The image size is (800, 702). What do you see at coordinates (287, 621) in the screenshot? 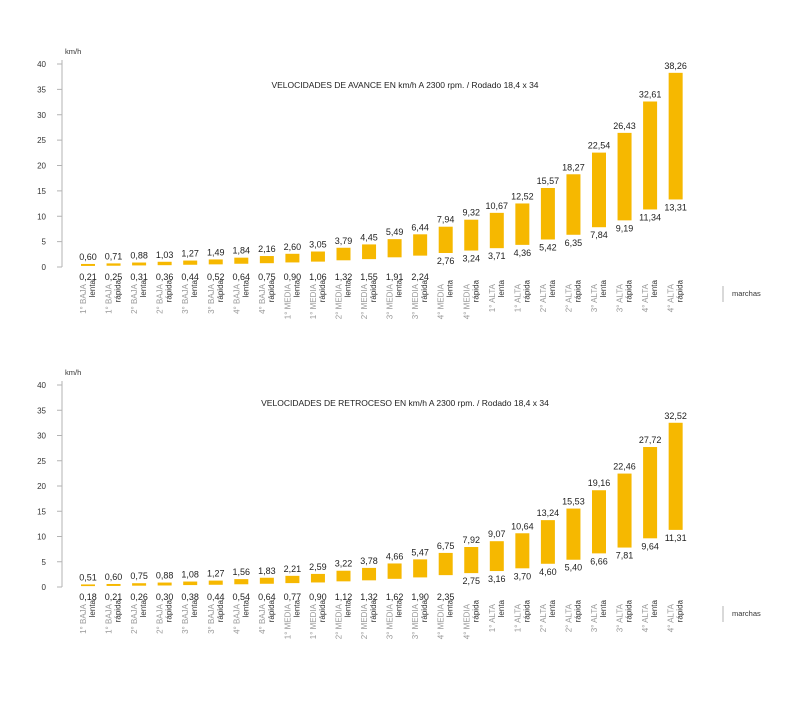
I see `category-gear-label: 1° MEDIA` at bounding box center [287, 621].